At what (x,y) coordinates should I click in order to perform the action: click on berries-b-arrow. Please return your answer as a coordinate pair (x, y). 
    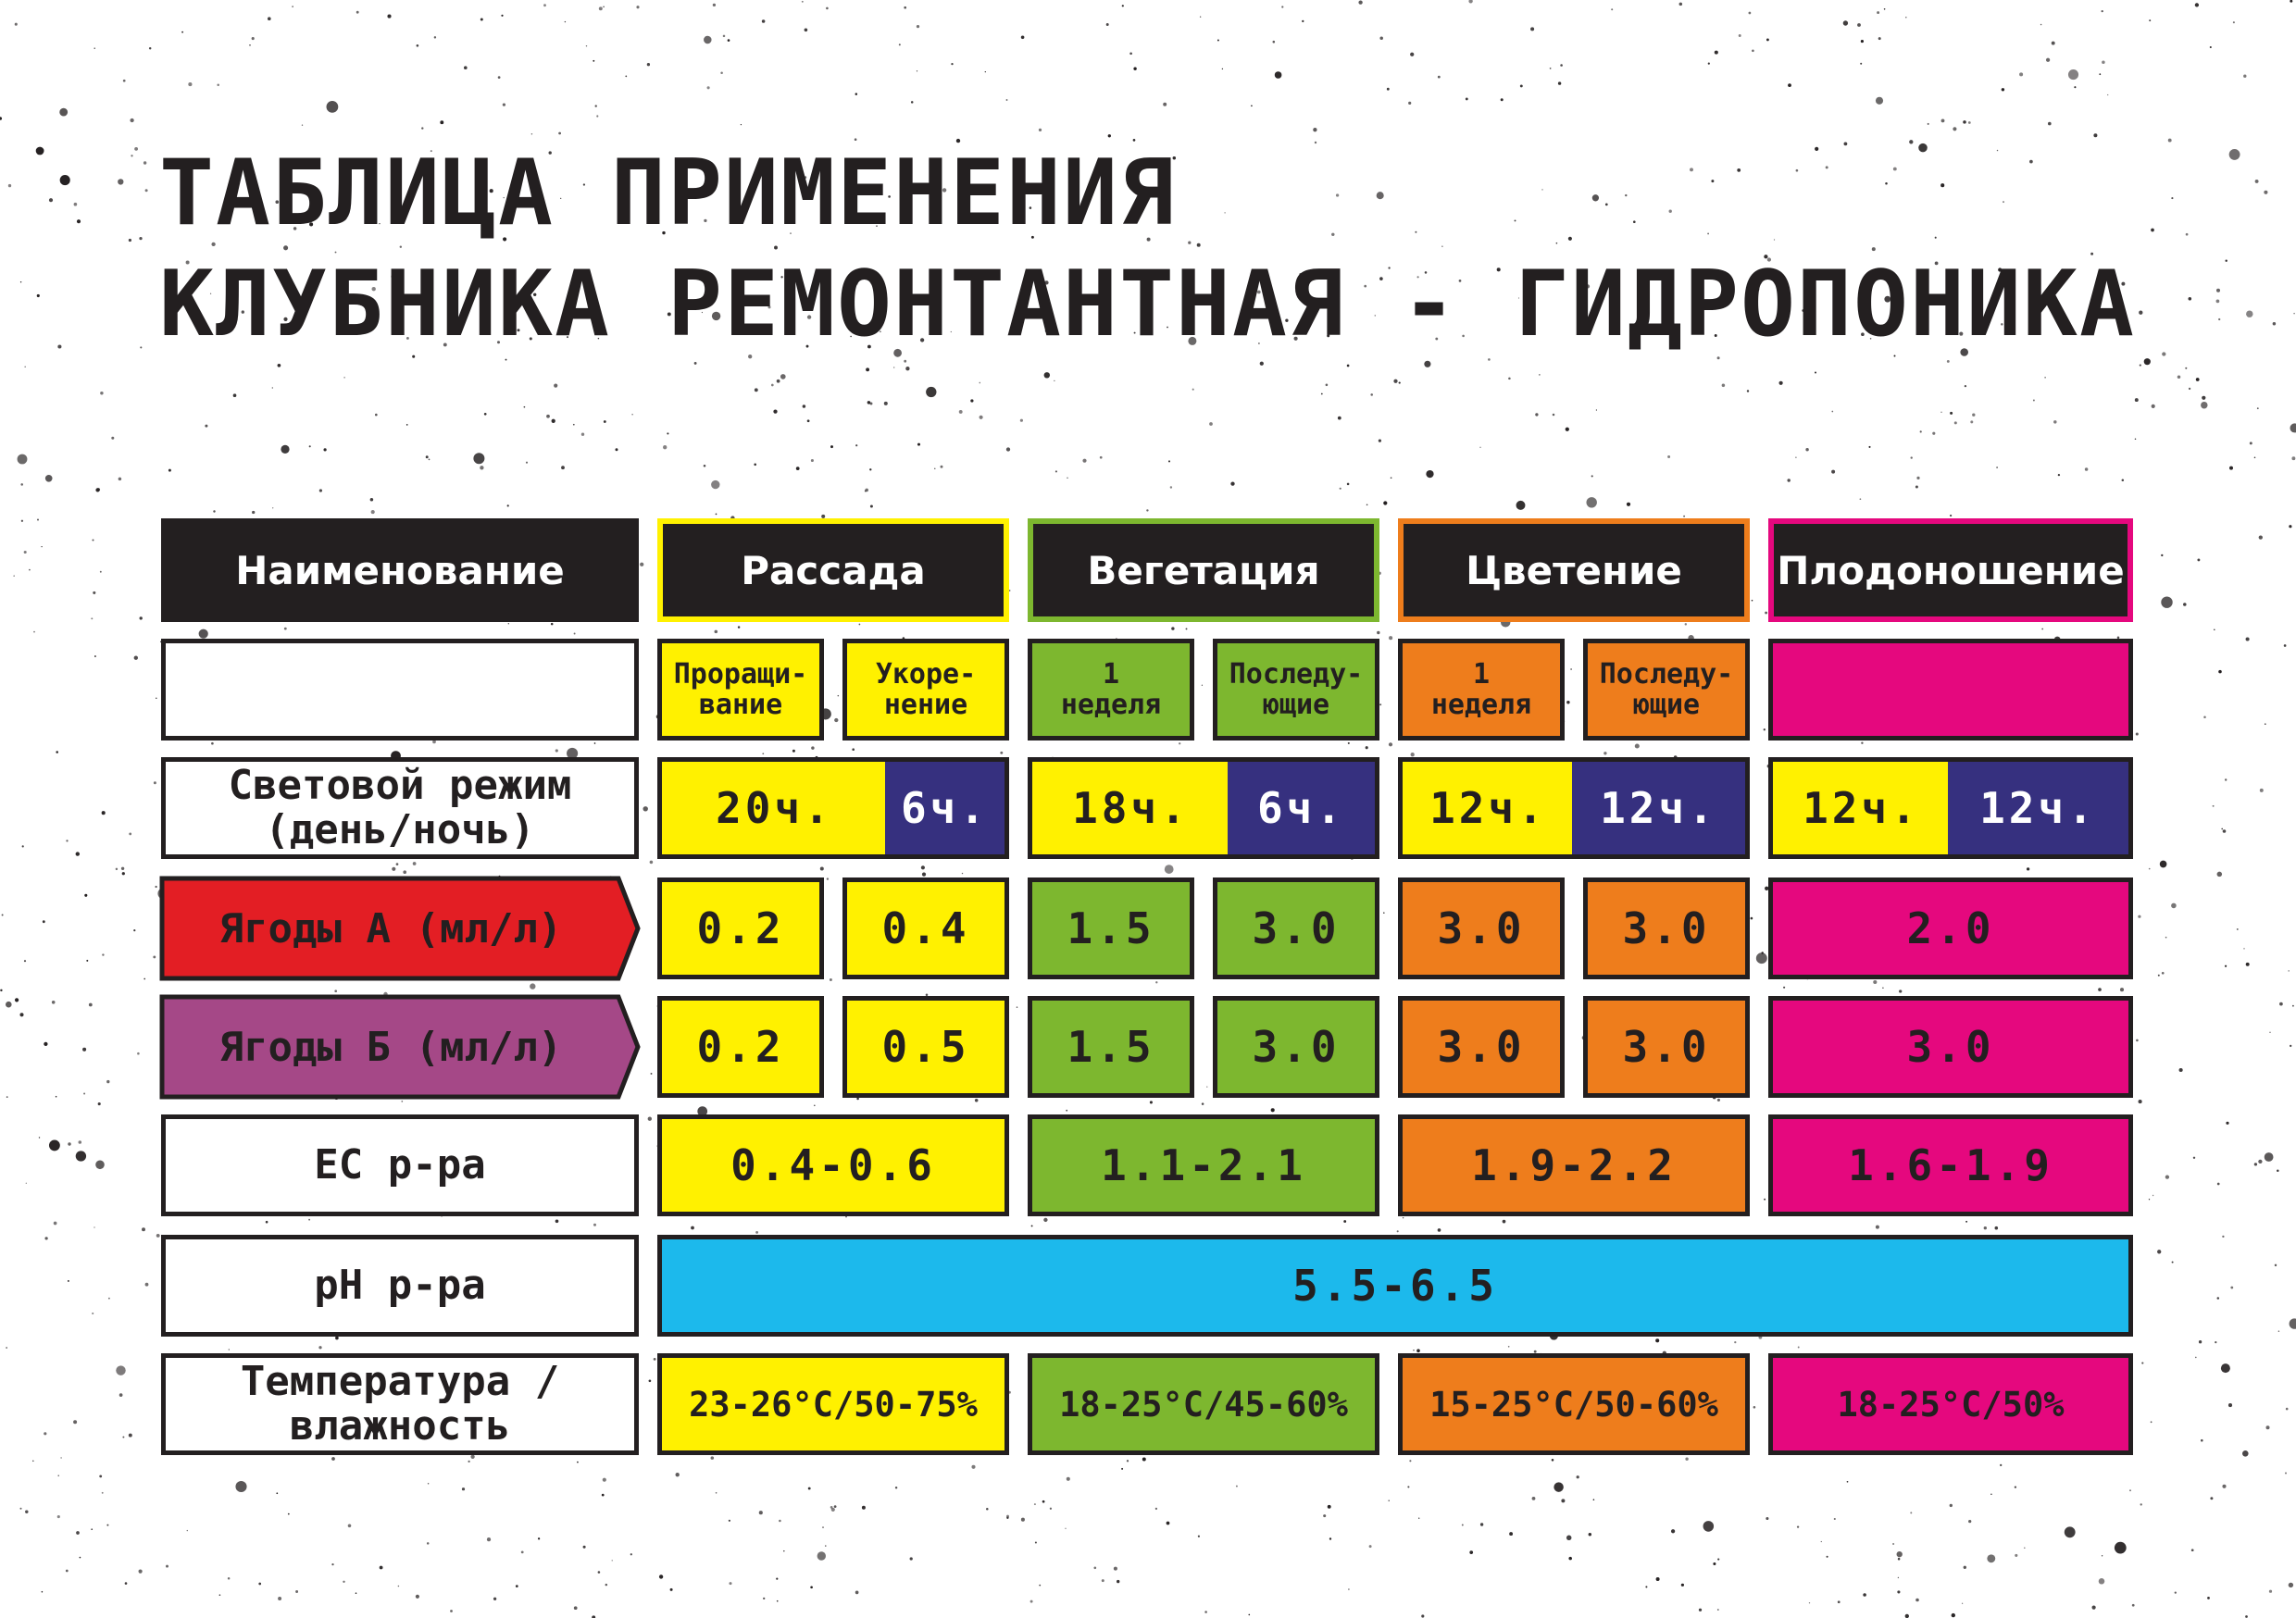
    Looking at the image, I should click on (400, 1047).